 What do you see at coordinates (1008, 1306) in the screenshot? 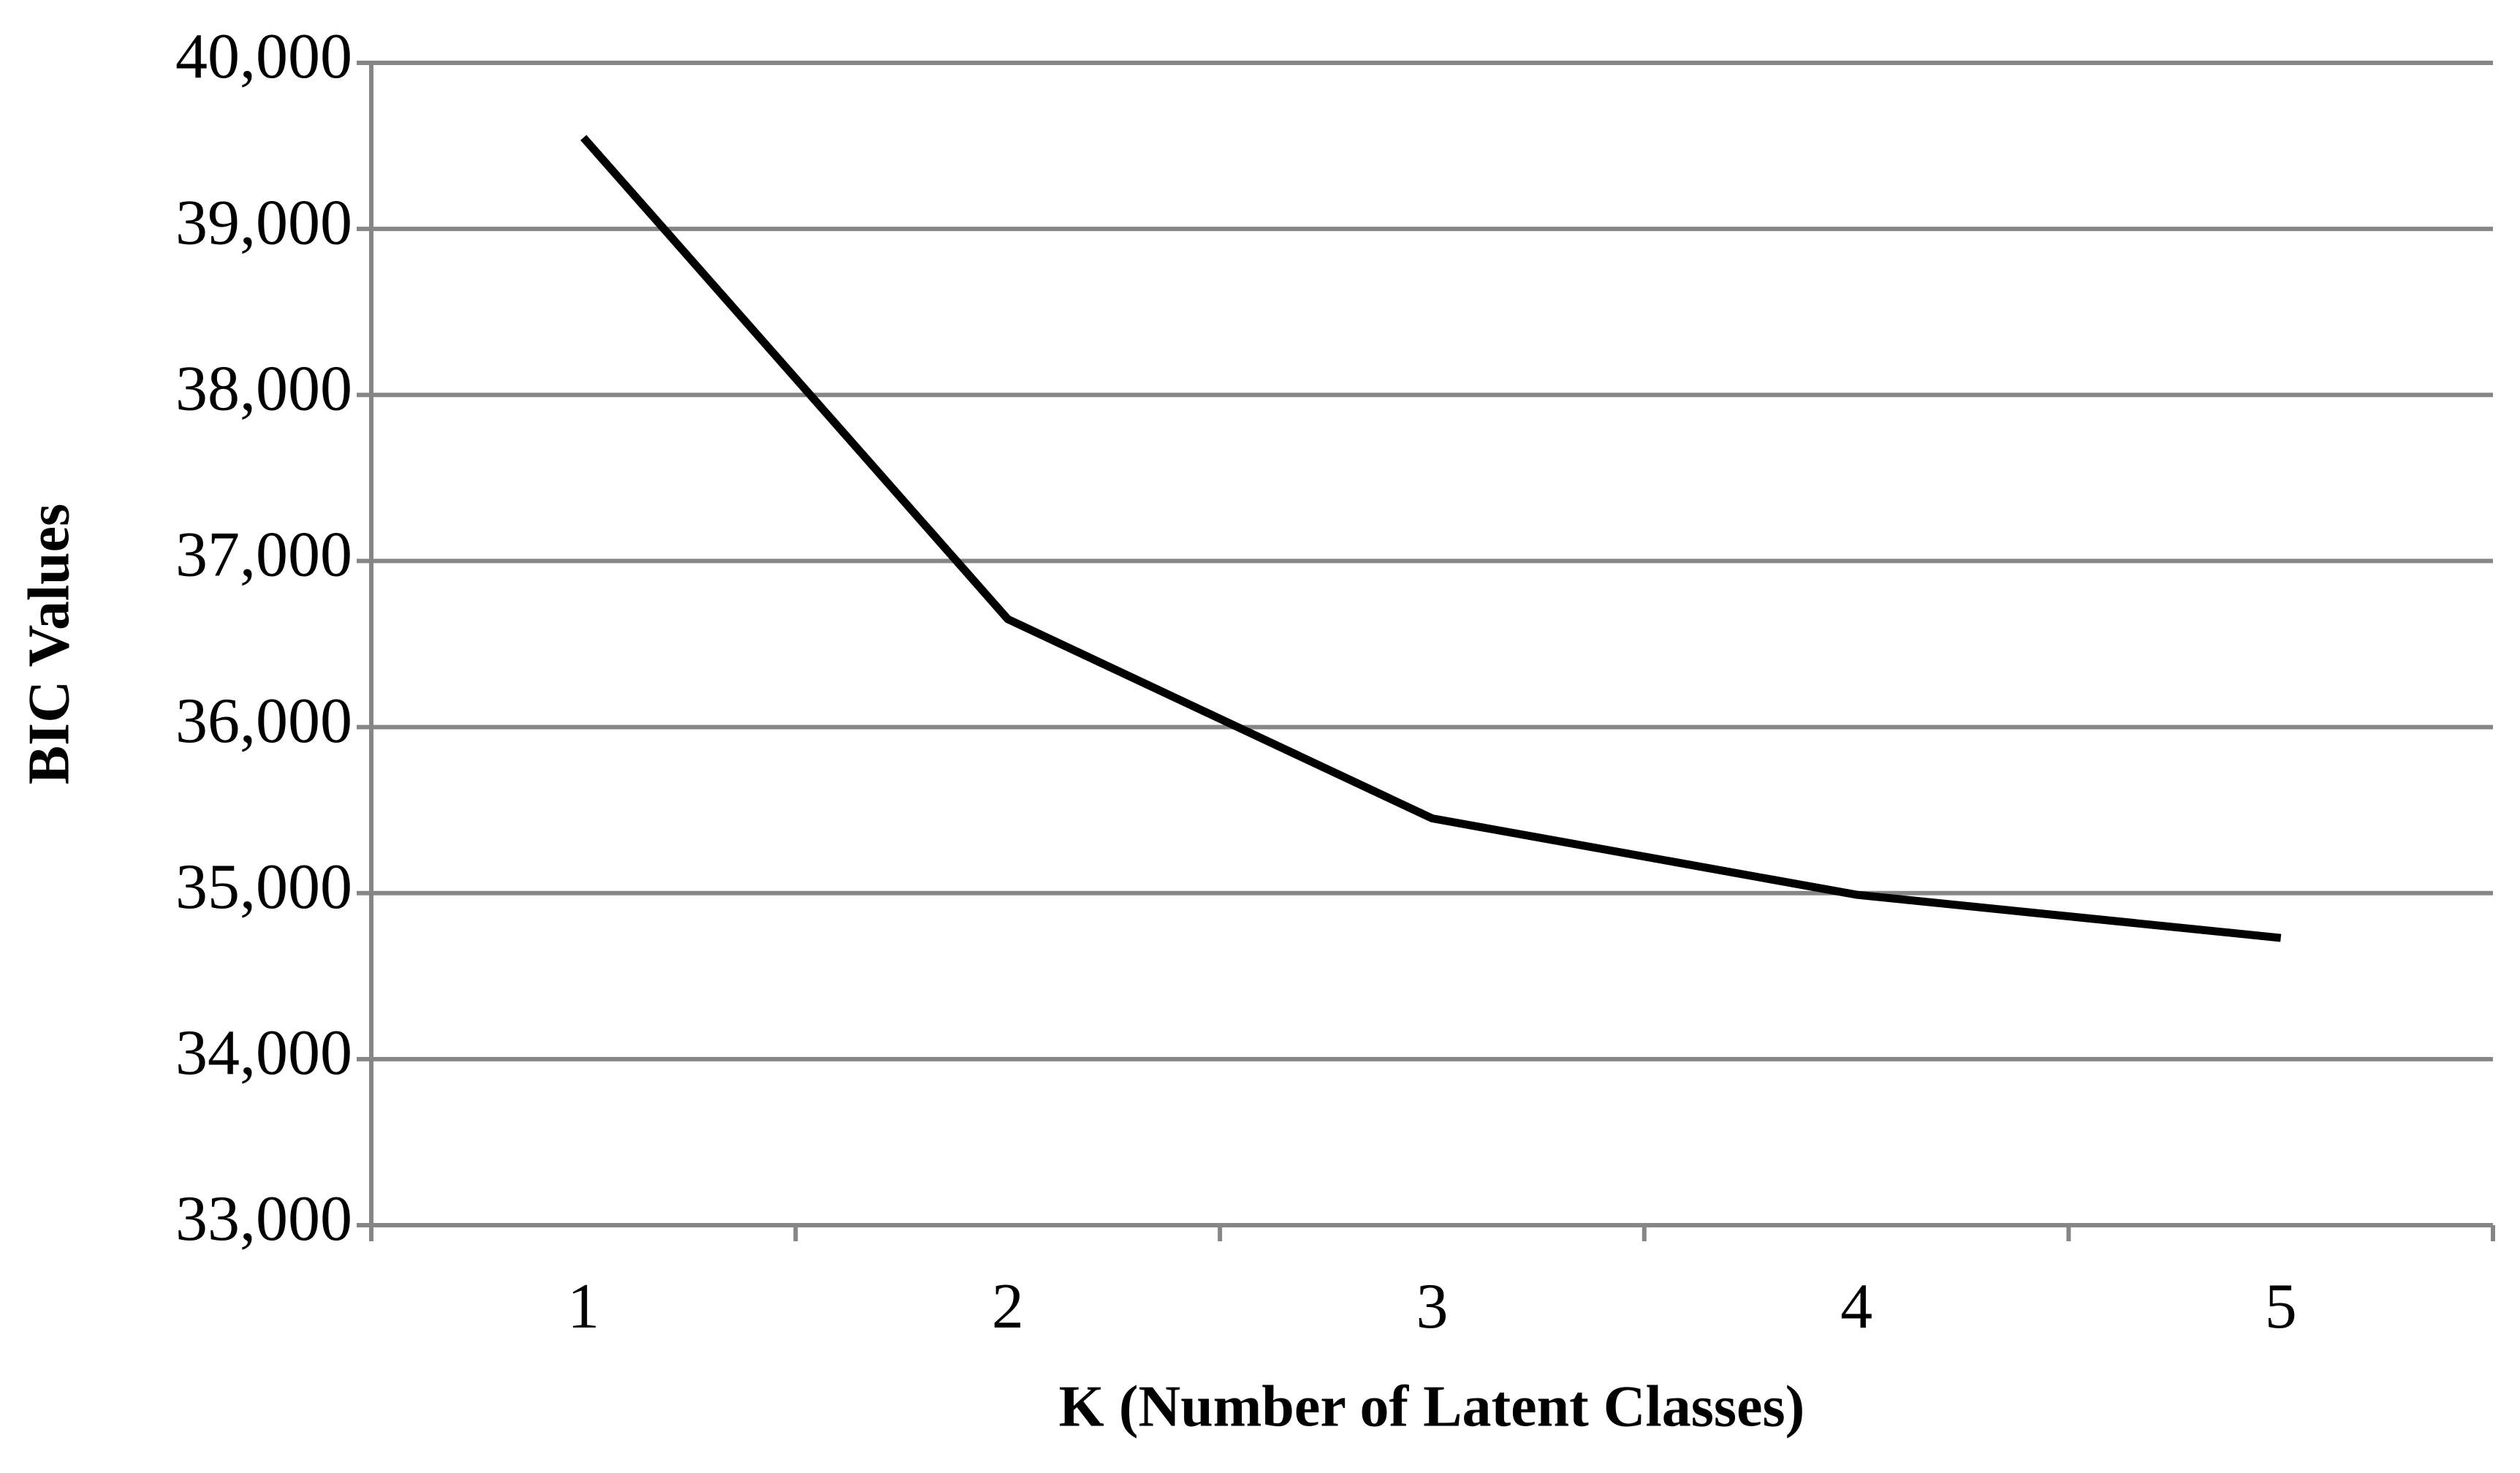
I see `x-tick-label: 2` at bounding box center [1008, 1306].